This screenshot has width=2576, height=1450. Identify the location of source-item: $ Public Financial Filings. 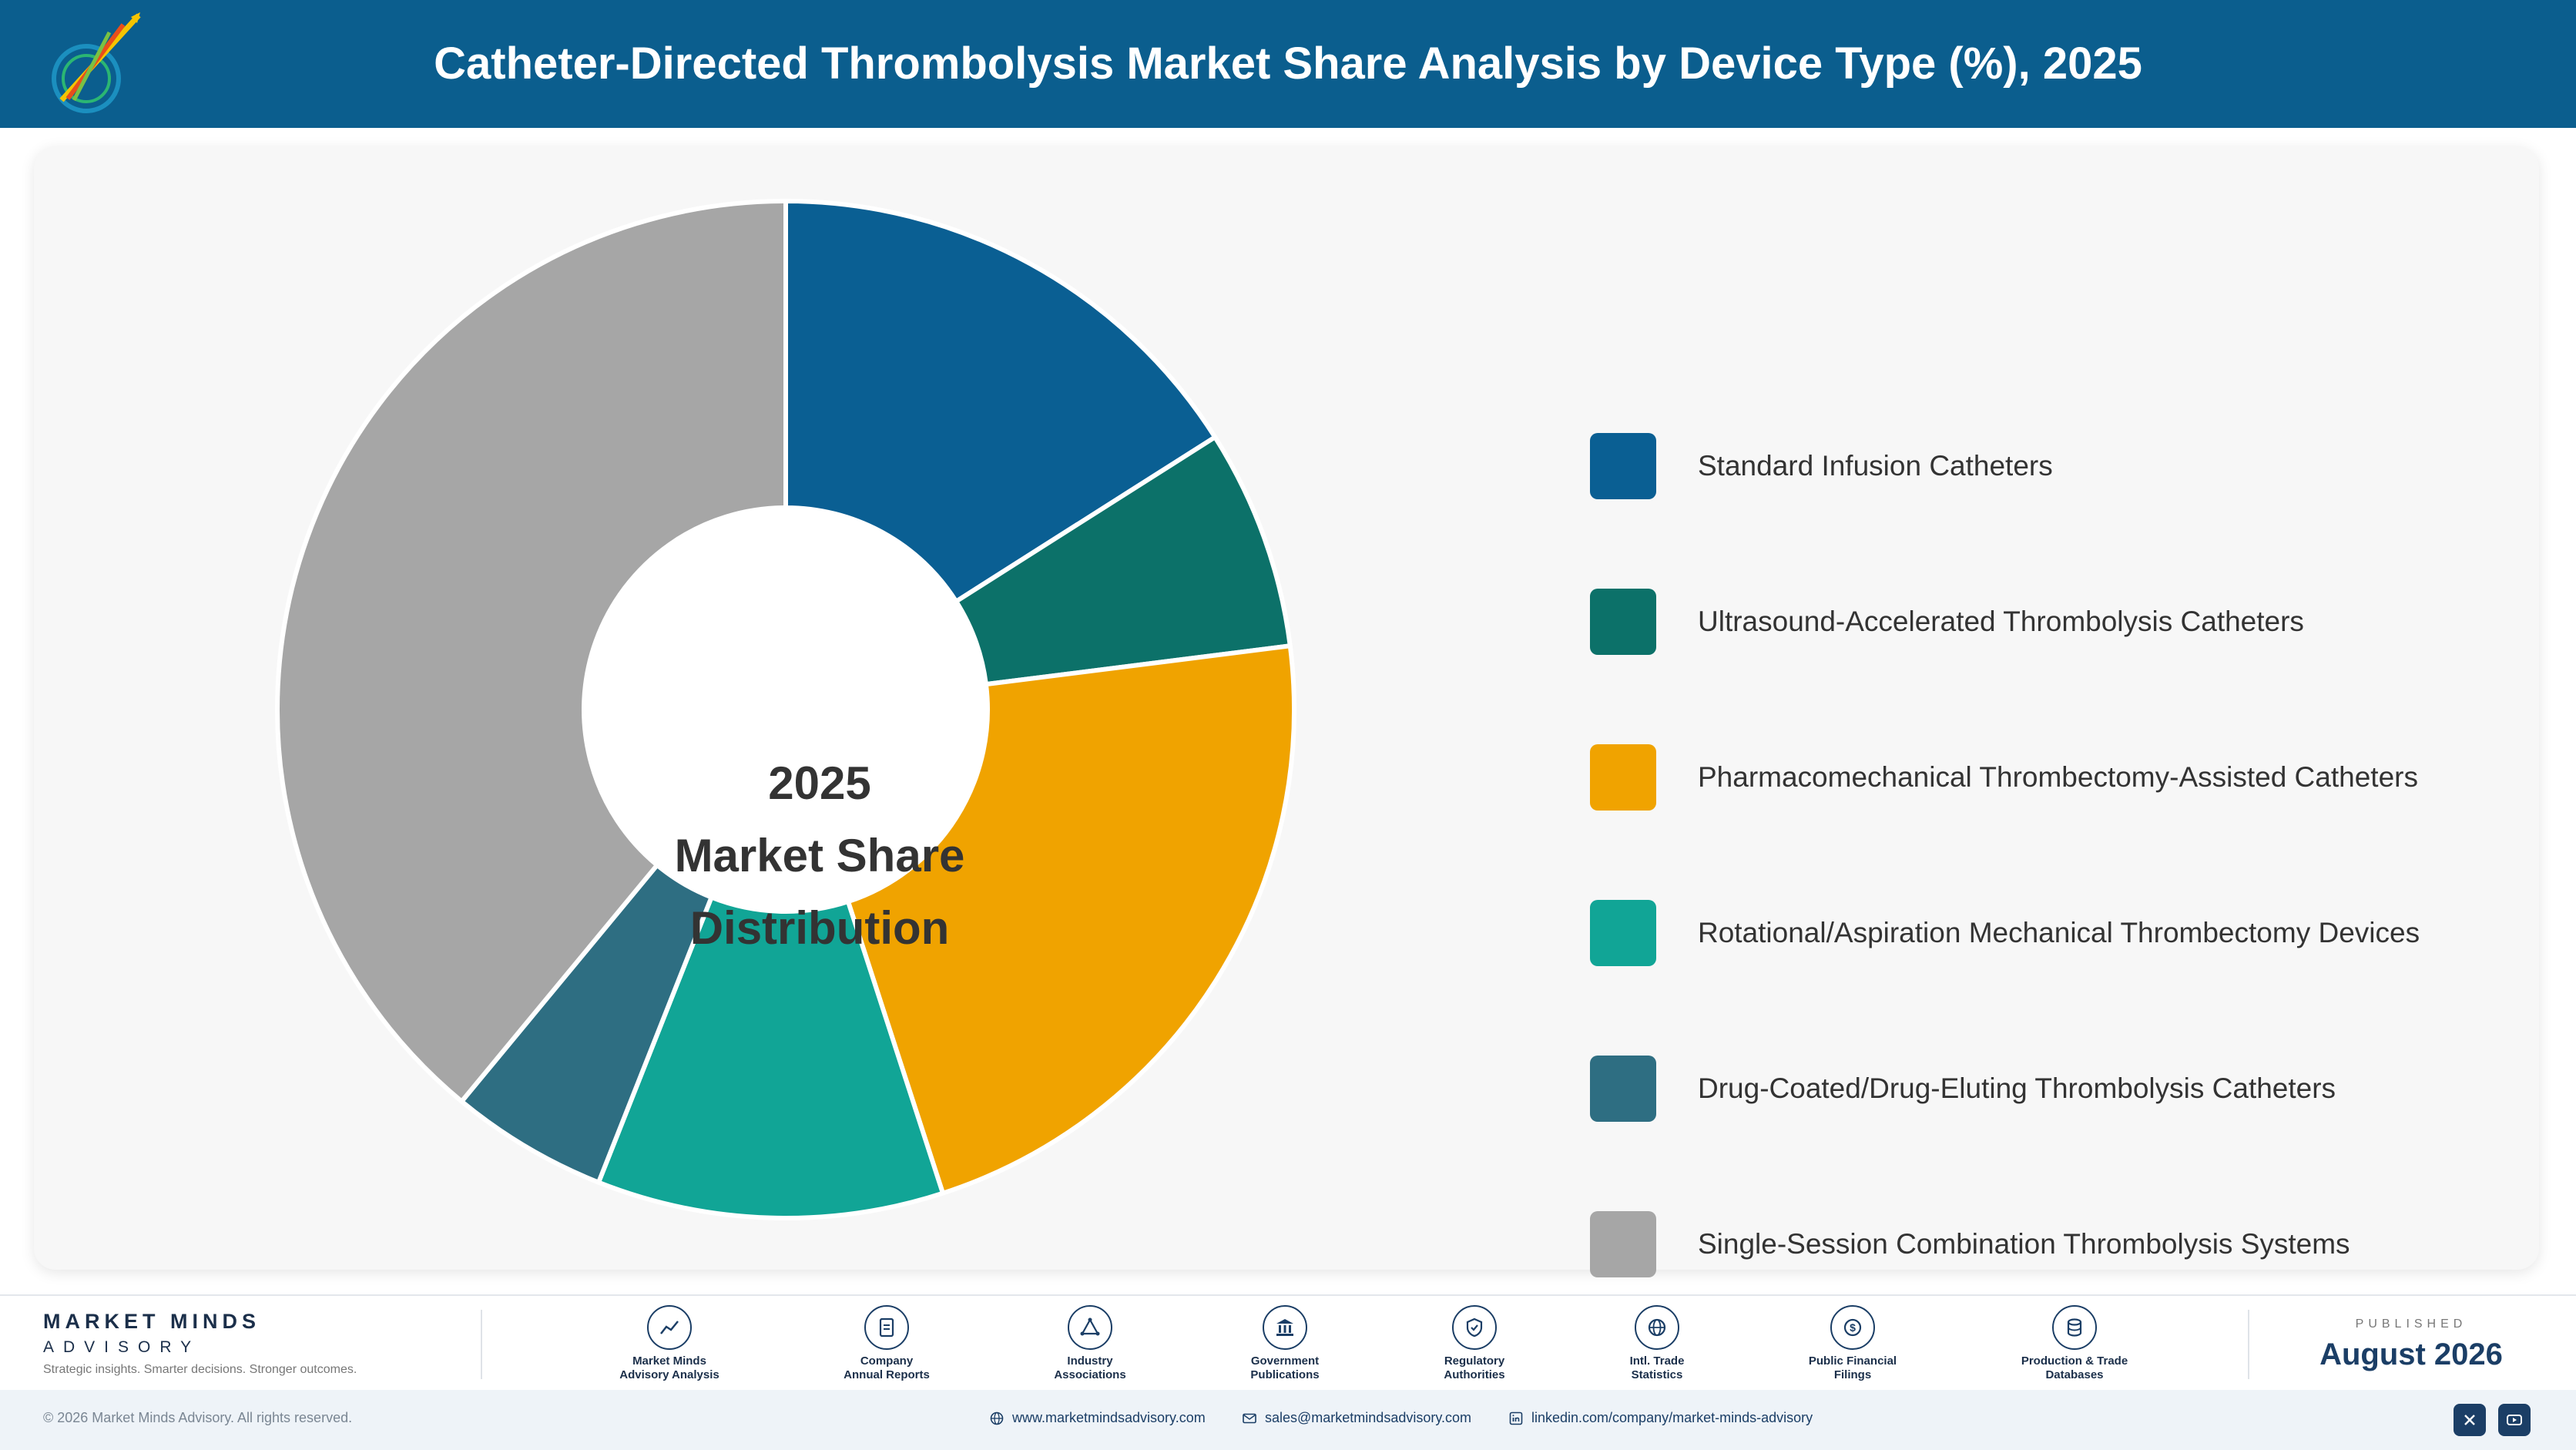
(1853, 1343).